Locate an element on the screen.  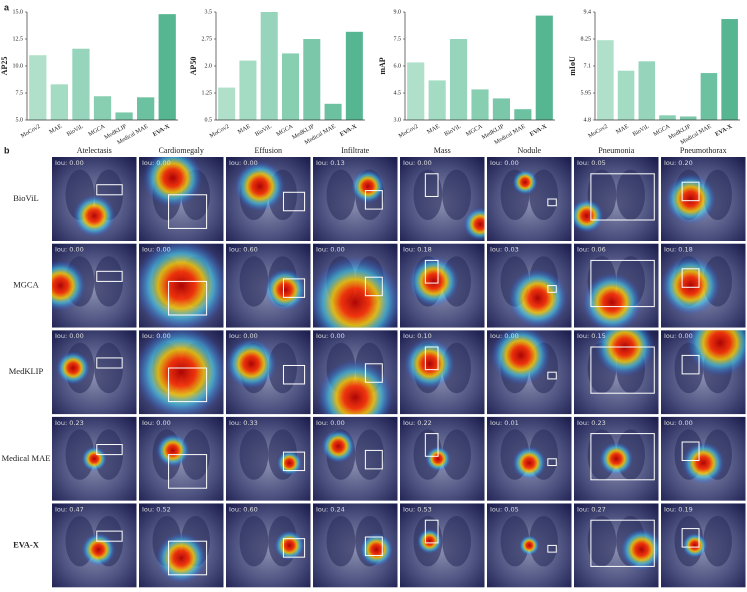
heatmap-cell: Iou: 0.01 is located at coordinates (529, 458).